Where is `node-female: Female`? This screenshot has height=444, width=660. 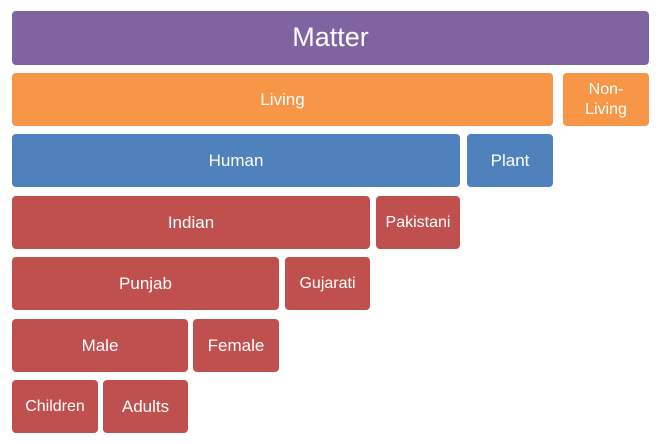 node-female: Female is located at coordinates (236, 345).